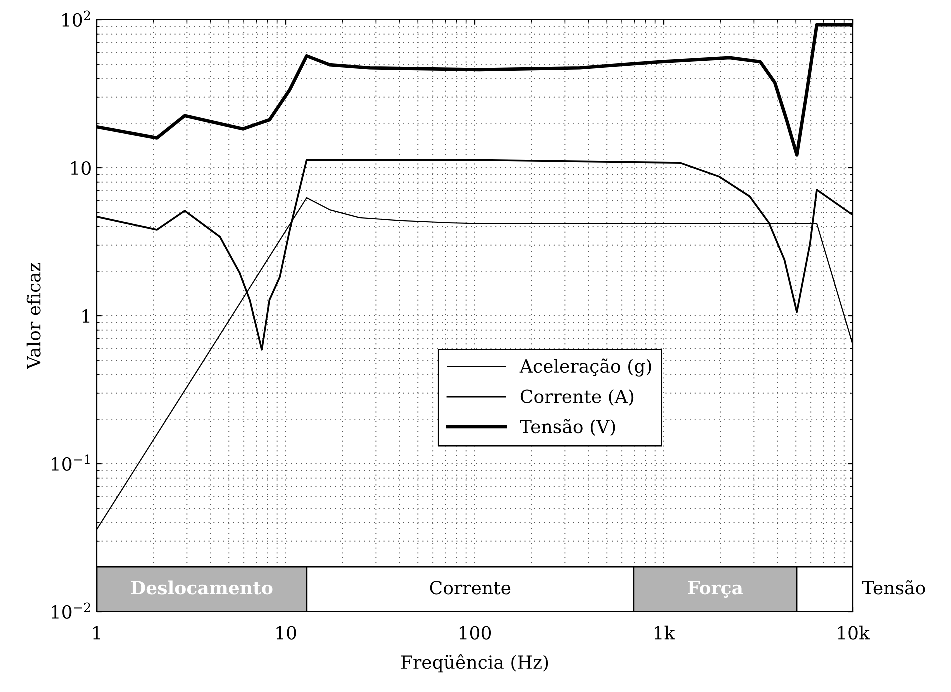  What do you see at coordinates (894, 587) in the screenshot?
I see `band-label: Tensão` at bounding box center [894, 587].